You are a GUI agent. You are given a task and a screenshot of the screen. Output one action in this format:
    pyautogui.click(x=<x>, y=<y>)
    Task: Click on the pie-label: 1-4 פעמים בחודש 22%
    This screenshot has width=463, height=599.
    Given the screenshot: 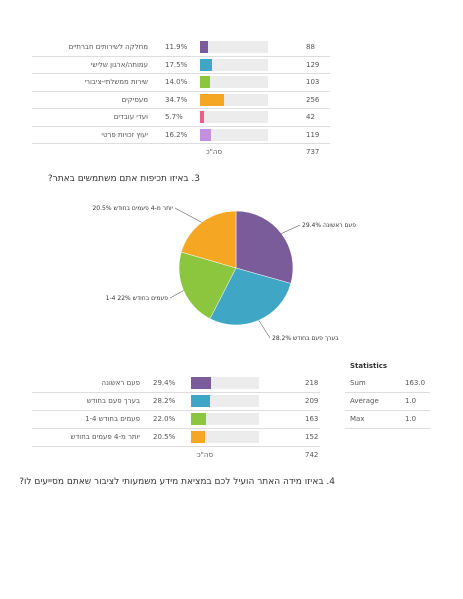 What is the action you would take?
    pyautogui.click(x=137, y=298)
    